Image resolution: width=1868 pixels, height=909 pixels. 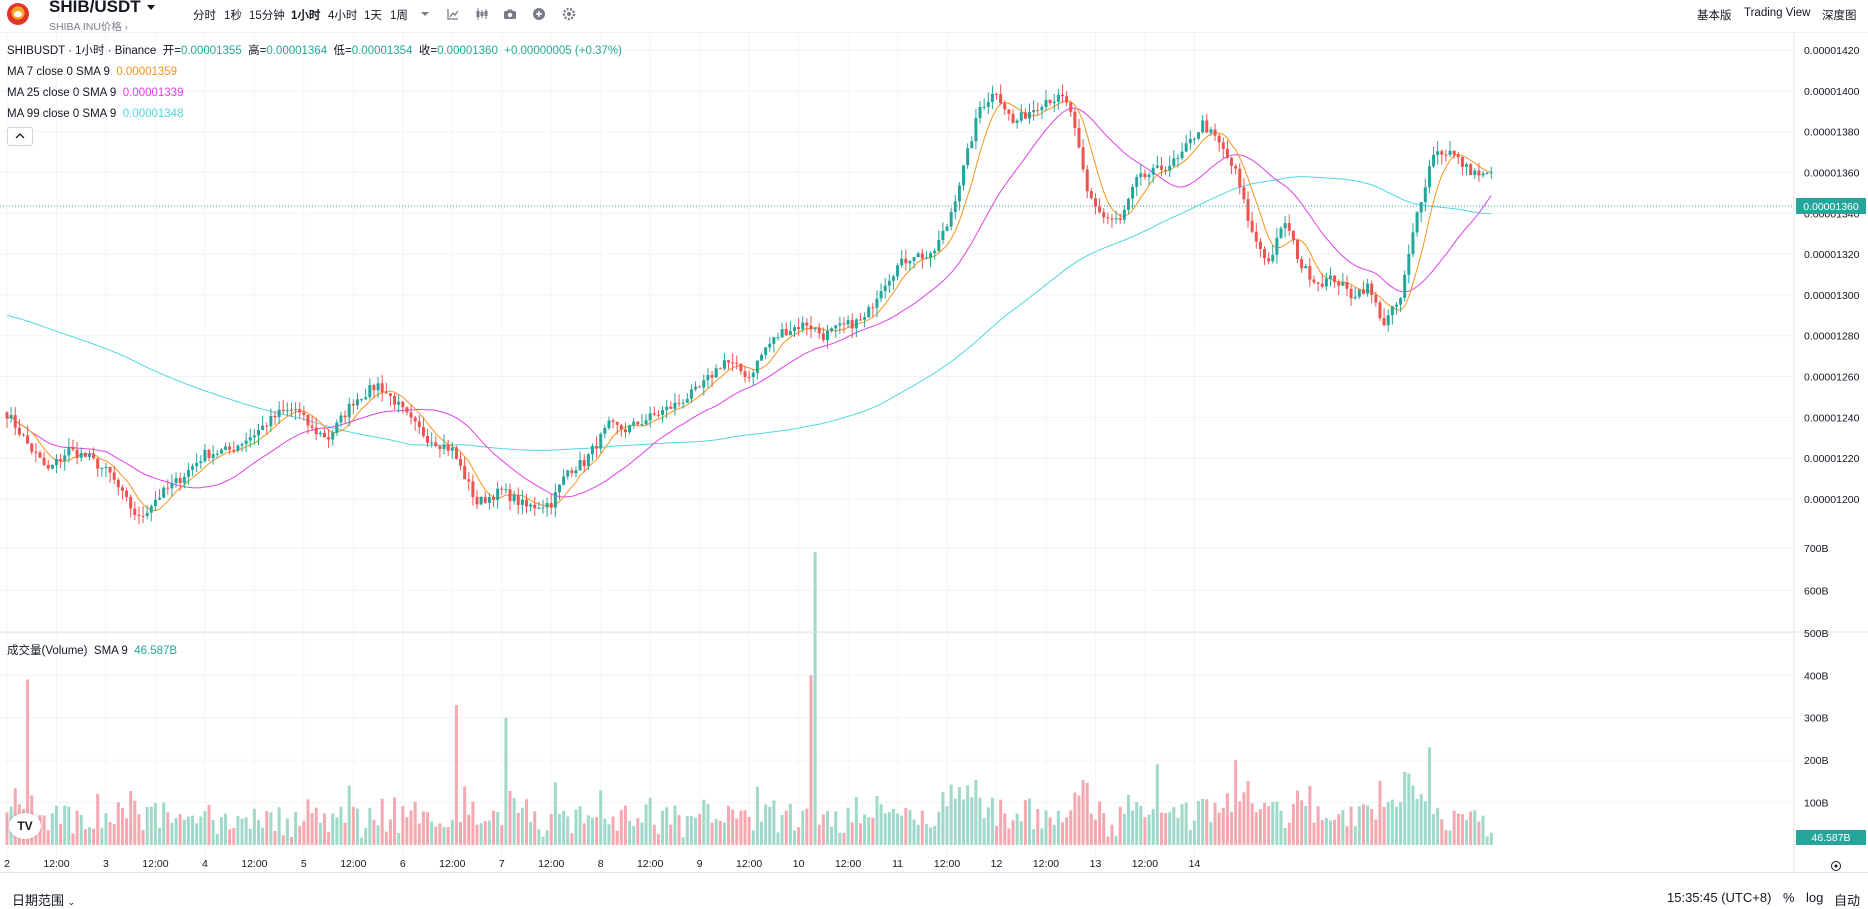 What do you see at coordinates (510, 14) in the screenshot?
I see `camera-icon` at bounding box center [510, 14].